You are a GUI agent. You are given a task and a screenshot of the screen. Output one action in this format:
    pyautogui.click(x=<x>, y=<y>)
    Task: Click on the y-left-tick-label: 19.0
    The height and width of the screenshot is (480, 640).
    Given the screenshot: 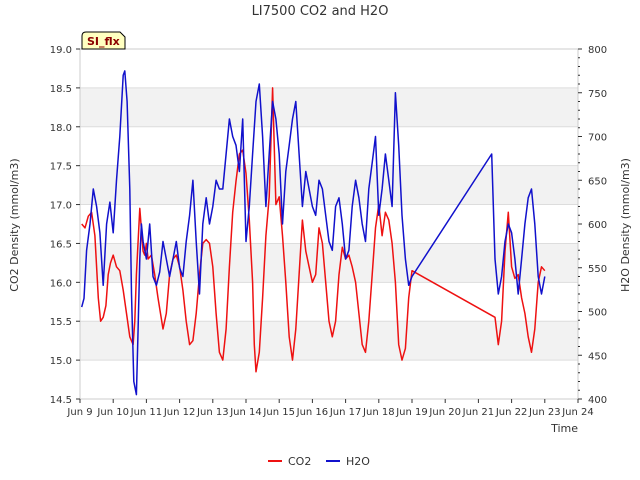 What is the action you would take?
    pyautogui.click(x=61, y=50)
    